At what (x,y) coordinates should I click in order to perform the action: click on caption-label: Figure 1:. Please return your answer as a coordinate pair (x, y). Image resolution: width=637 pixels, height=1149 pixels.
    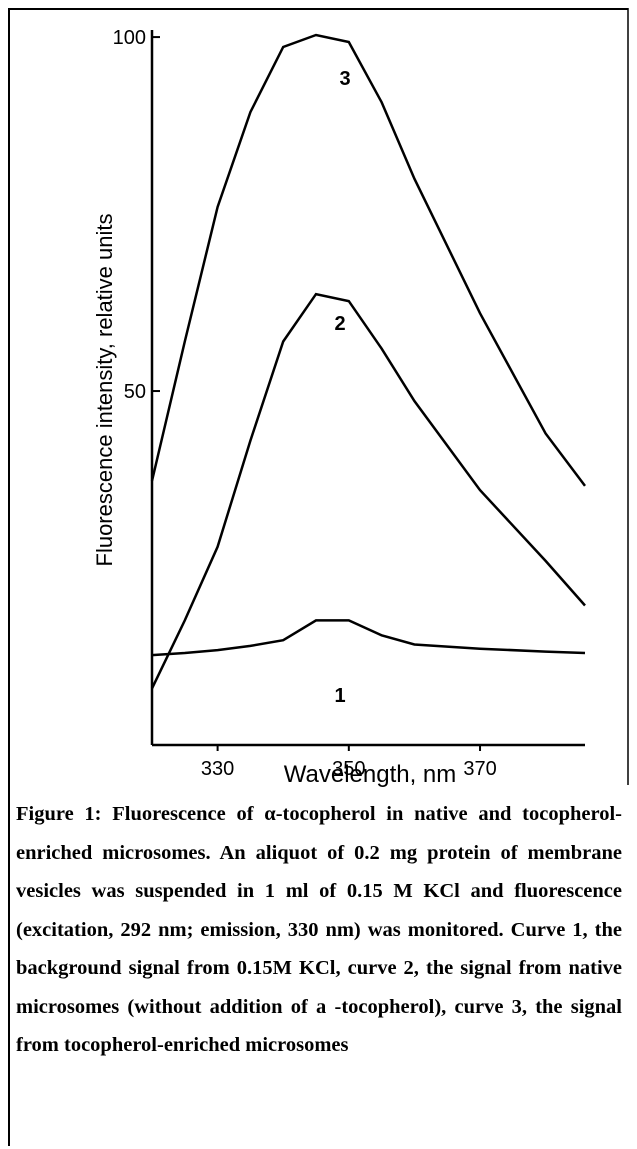
    Looking at the image, I should click on (59, 814).